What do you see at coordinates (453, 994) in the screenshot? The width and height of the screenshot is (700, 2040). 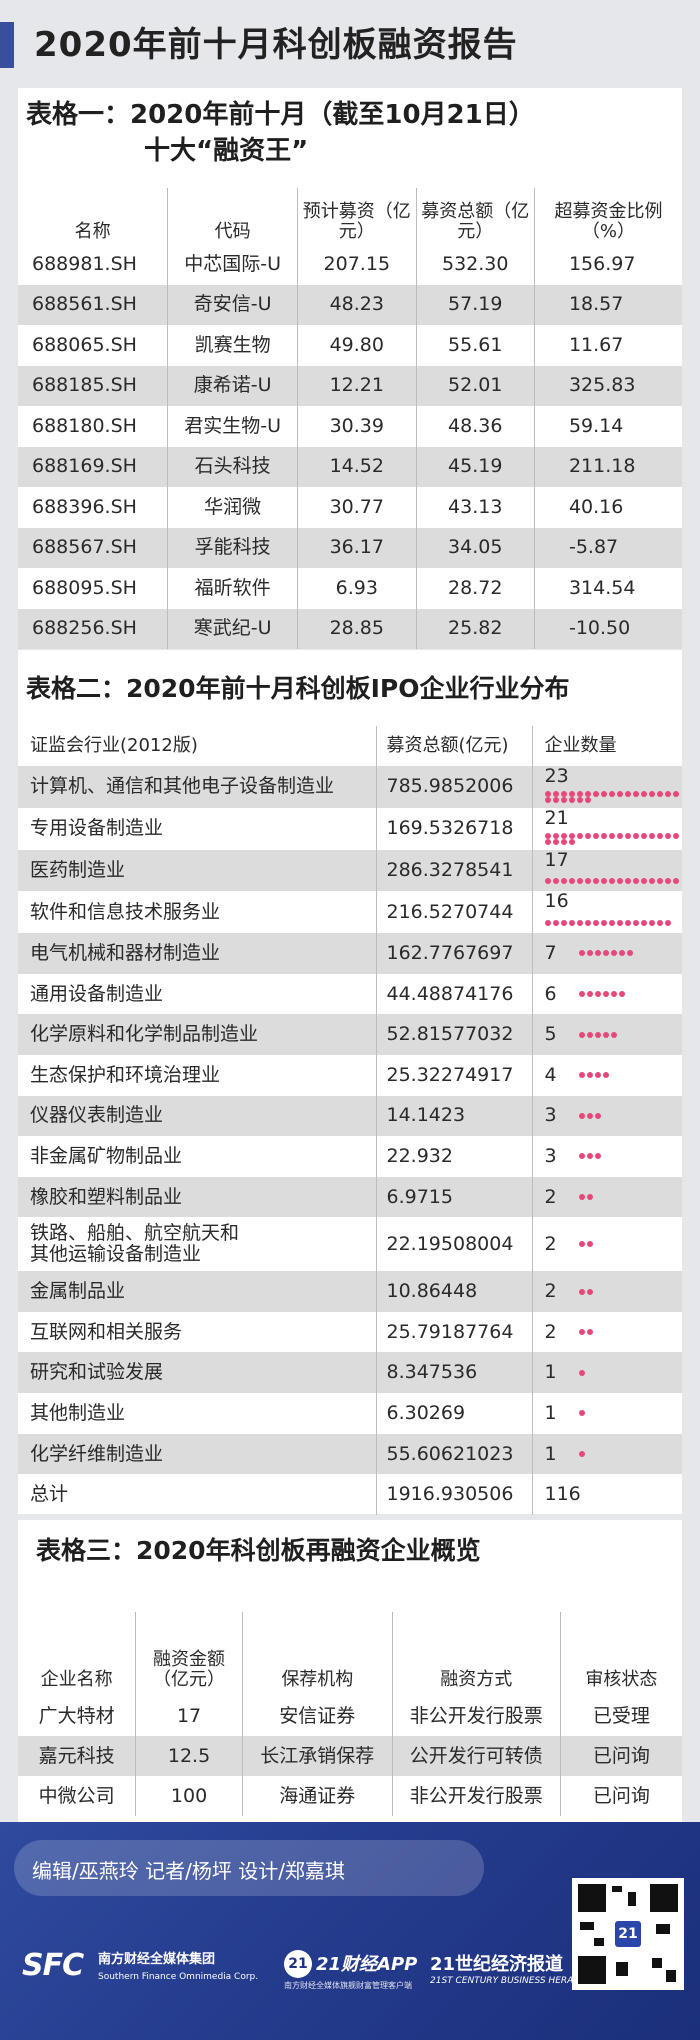 I see `table2-cell-amount: 44.48874176` at bounding box center [453, 994].